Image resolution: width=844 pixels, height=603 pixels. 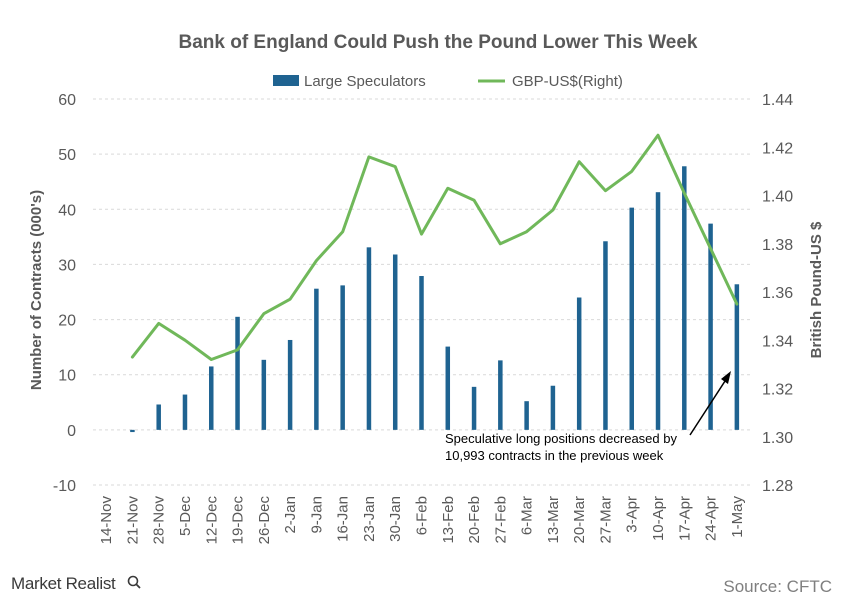 I want to click on x-tick-label: 16-Jan, so click(x=343, y=519).